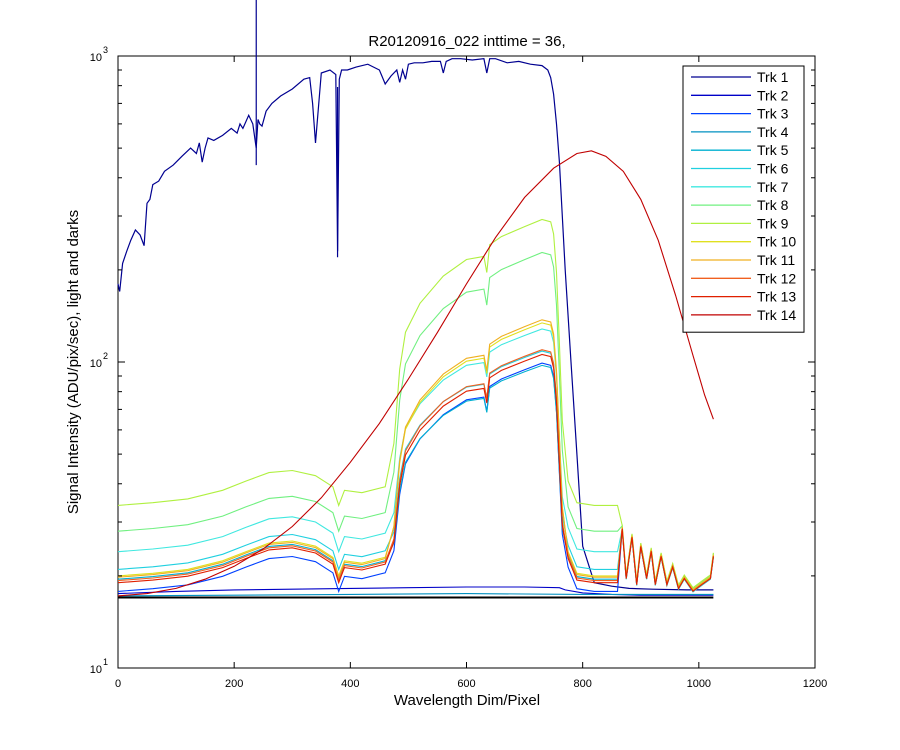 This screenshot has height=750, width=900. Describe the element at coordinates (773, 77) in the screenshot. I see `legend-label: Trk 1` at that location.